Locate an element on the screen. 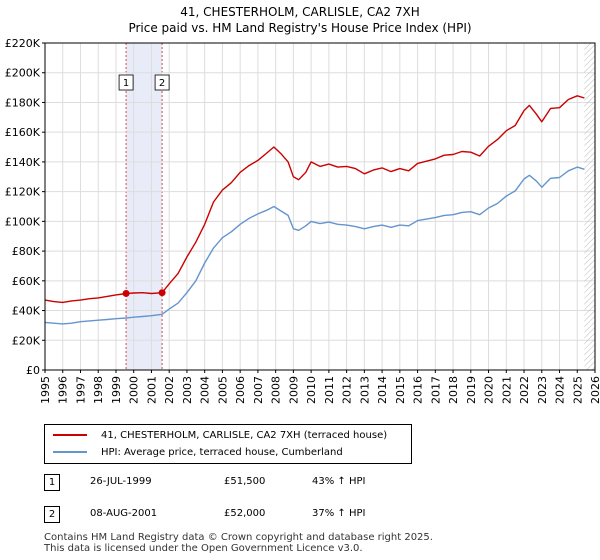 This screenshot has width=600, height=560. legend-swatch-property is located at coordinates (70, 435).